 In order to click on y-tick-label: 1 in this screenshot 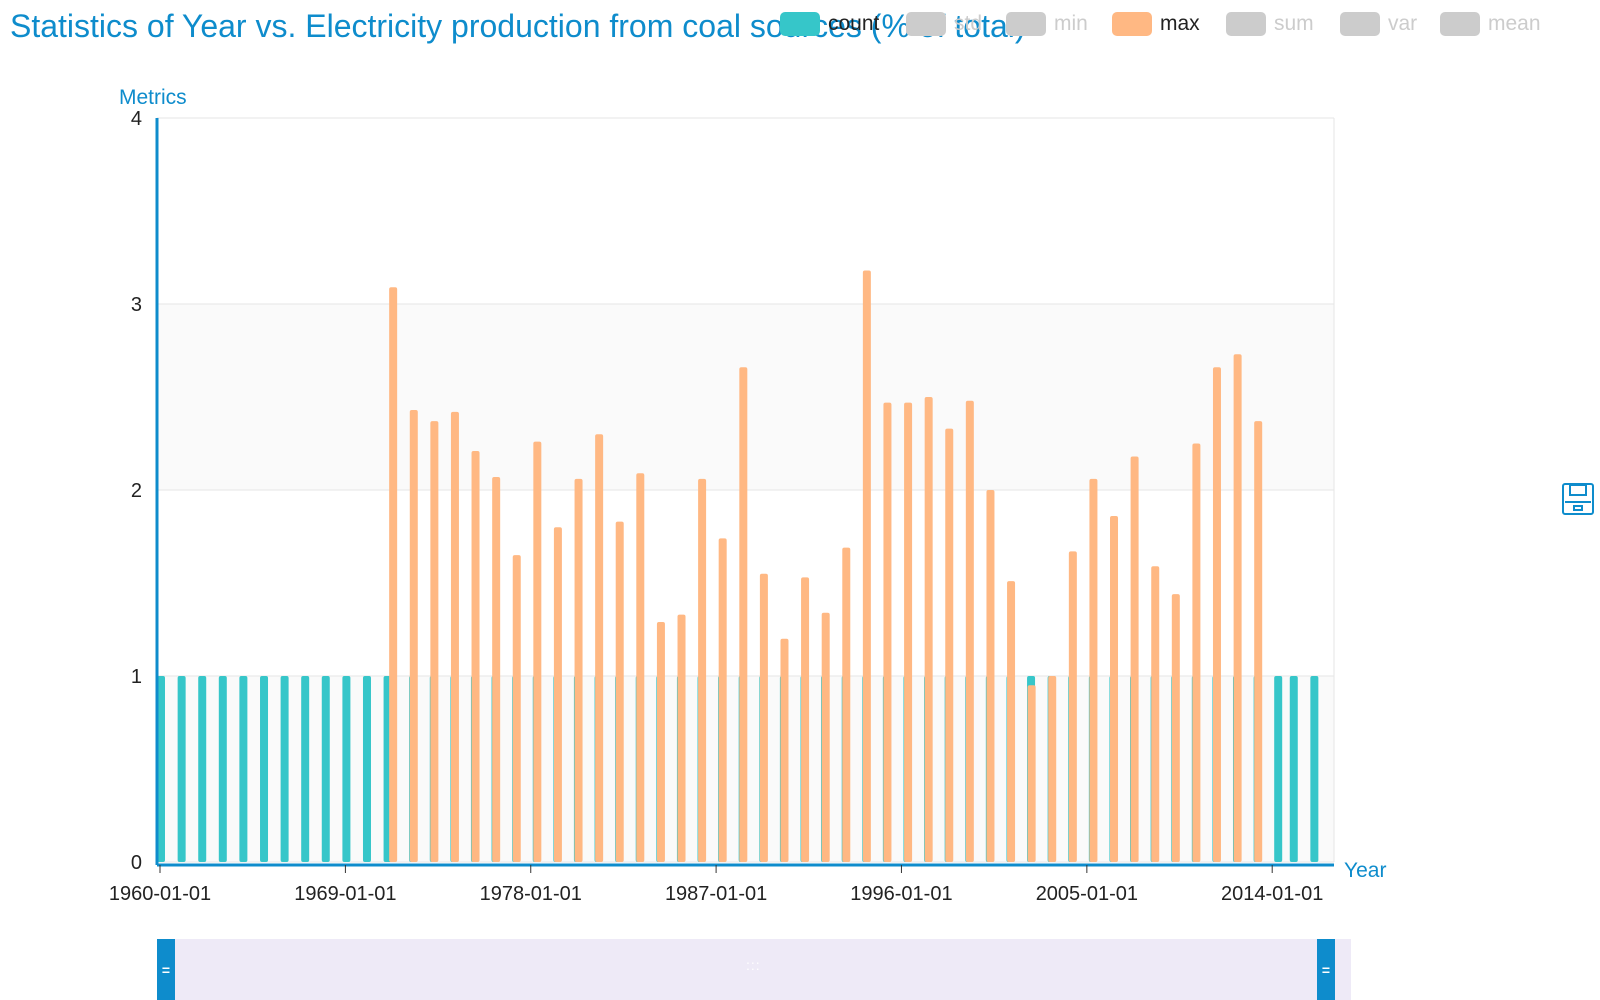, I will do `click(136, 677)`.